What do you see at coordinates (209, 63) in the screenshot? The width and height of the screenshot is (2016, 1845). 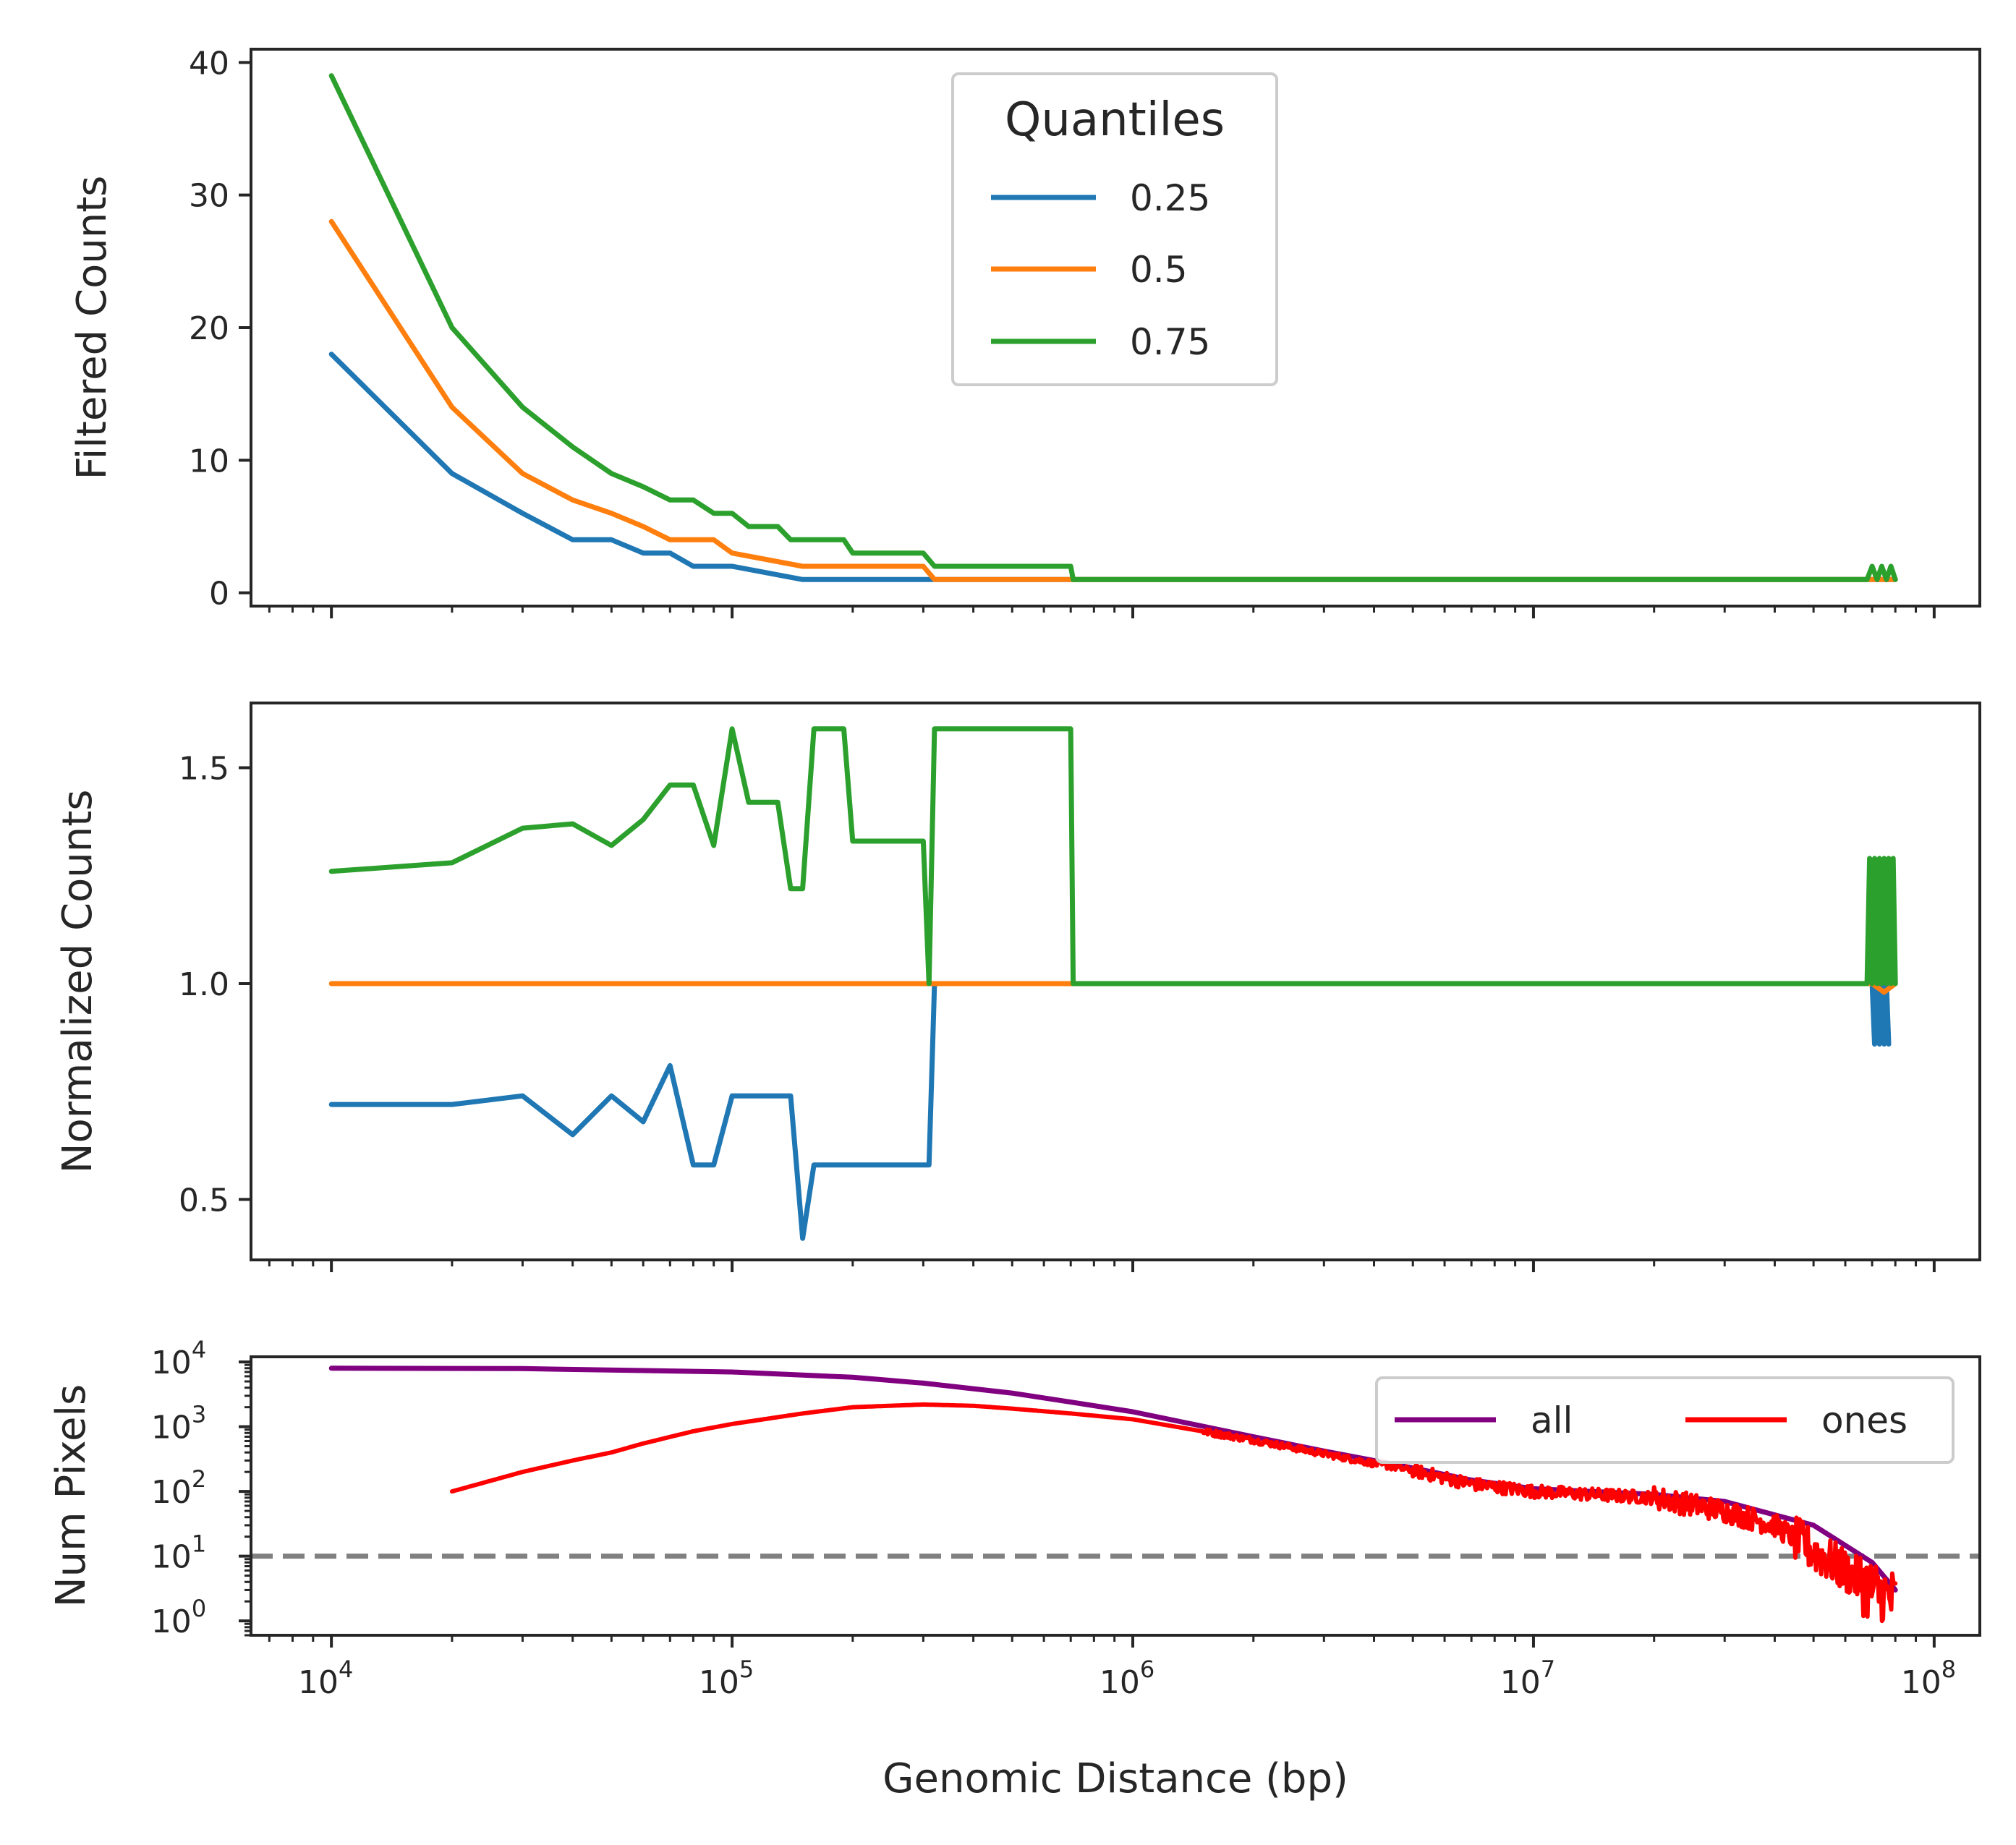 I see `y-tick-label: 40` at bounding box center [209, 63].